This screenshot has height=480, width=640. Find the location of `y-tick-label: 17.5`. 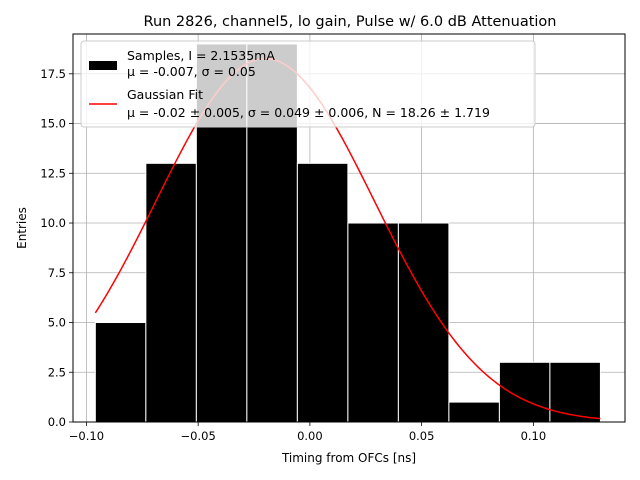

y-tick-label: 17.5 is located at coordinates (53, 74).